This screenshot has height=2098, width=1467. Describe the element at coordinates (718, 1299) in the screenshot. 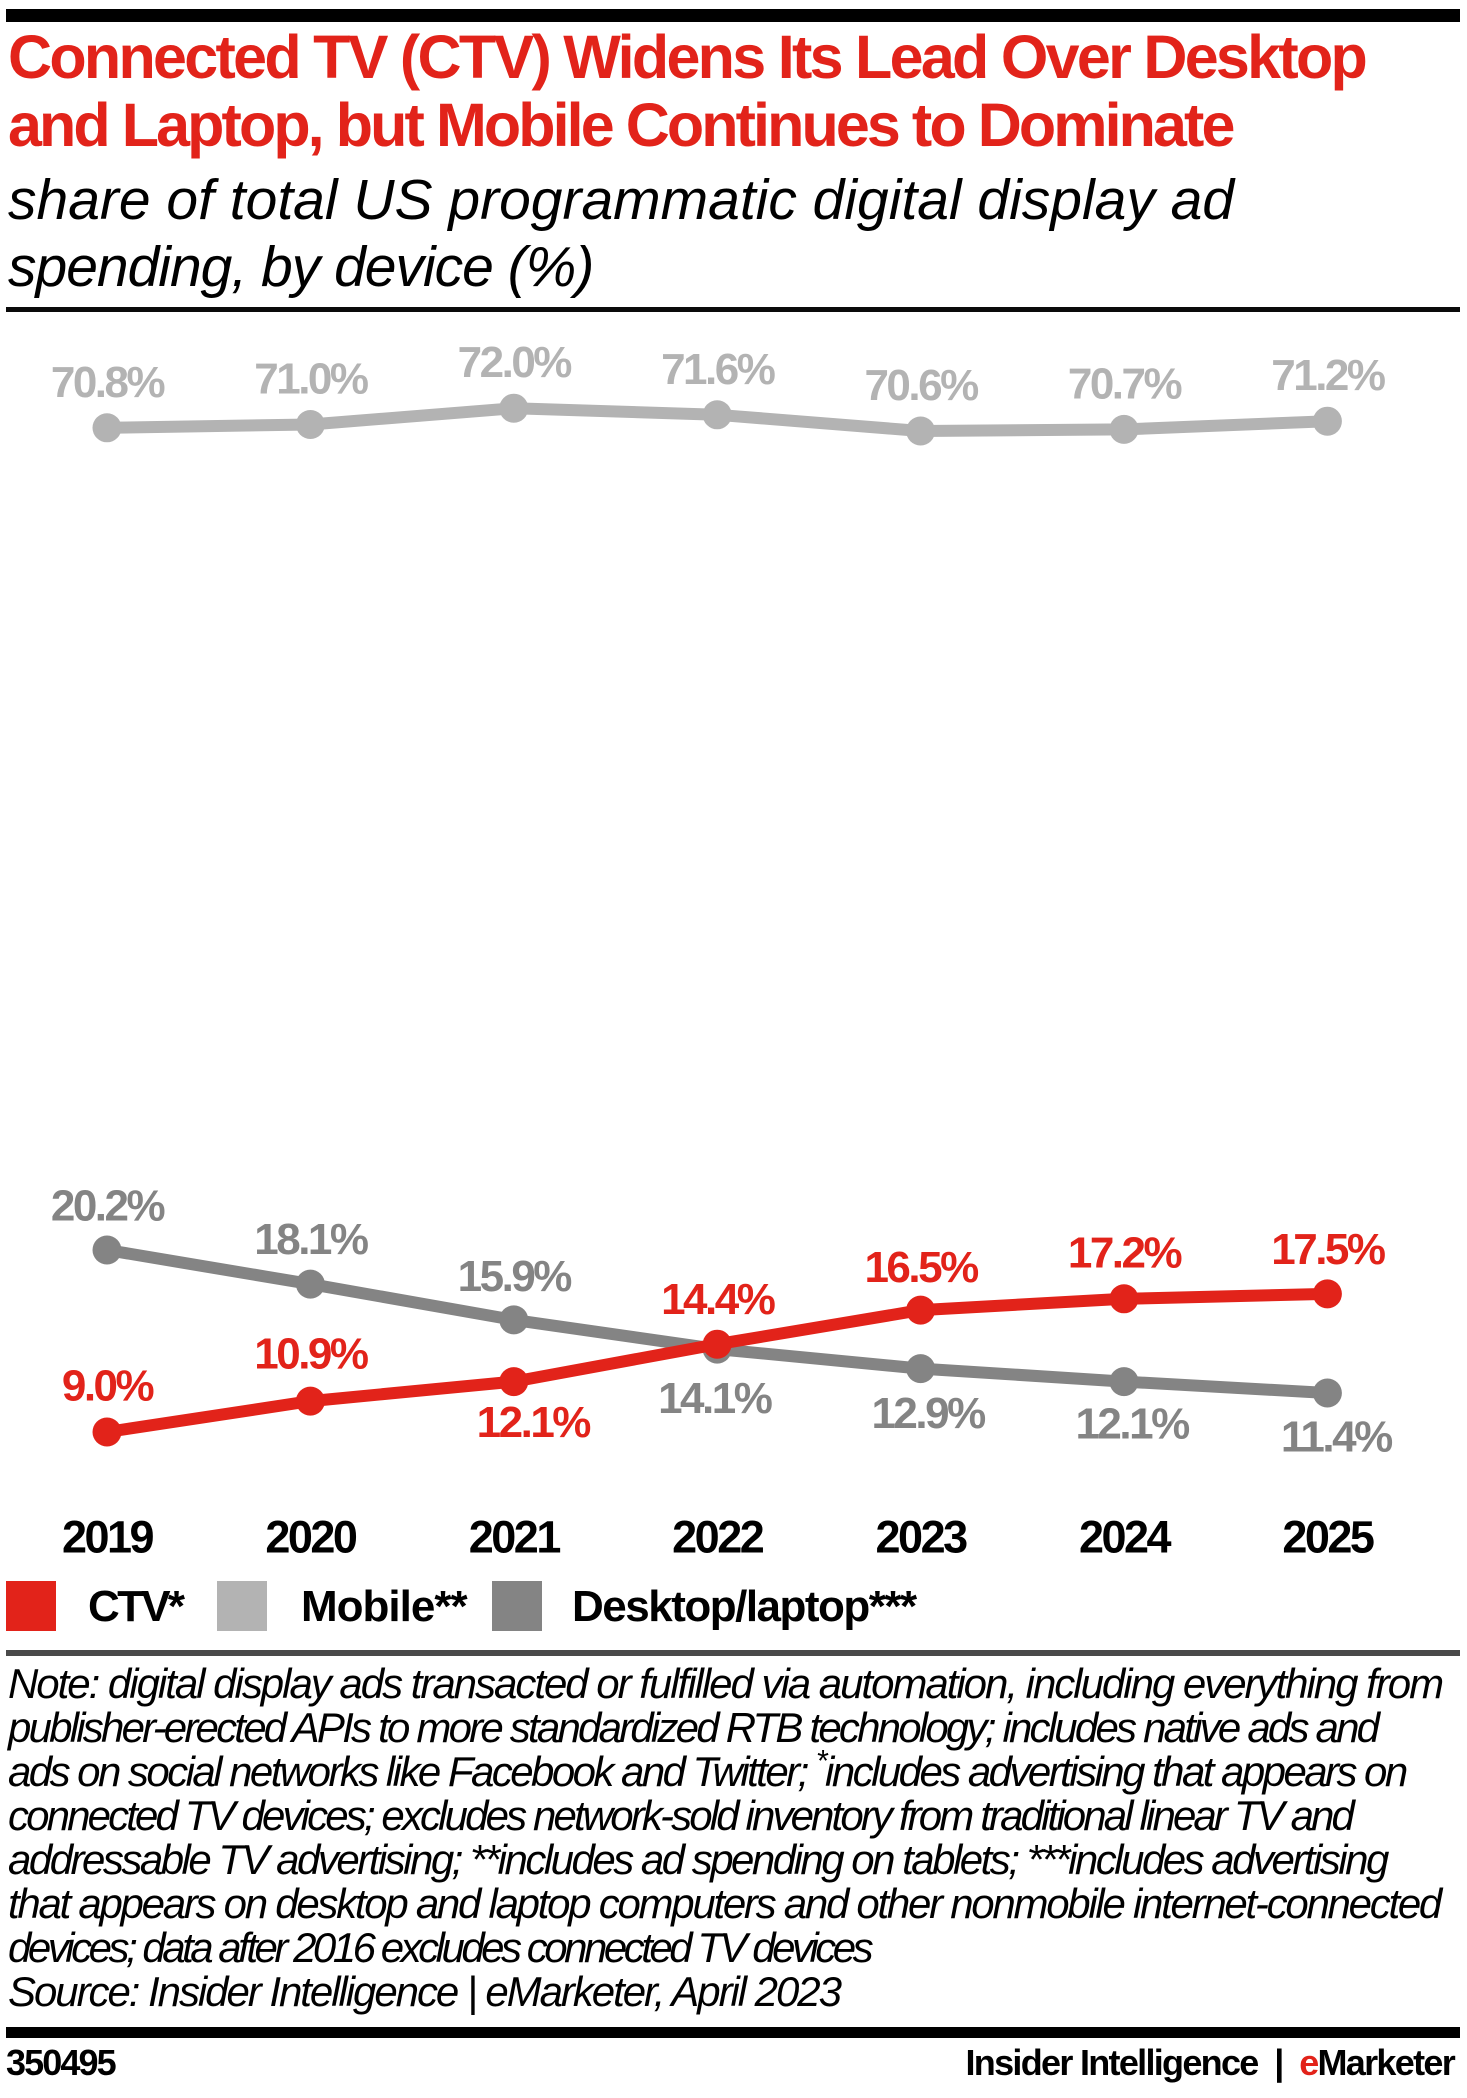

I see `svg-text: 14.4%` at that location.